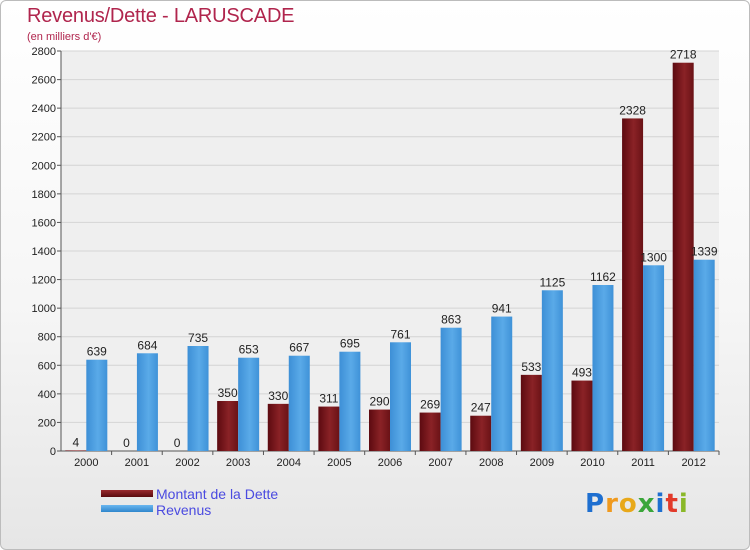 The width and height of the screenshot is (750, 550). What do you see at coordinates (299, 348) in the screenshot?
I see `data-label-revenus: 667` at bounding box center [299, 348].